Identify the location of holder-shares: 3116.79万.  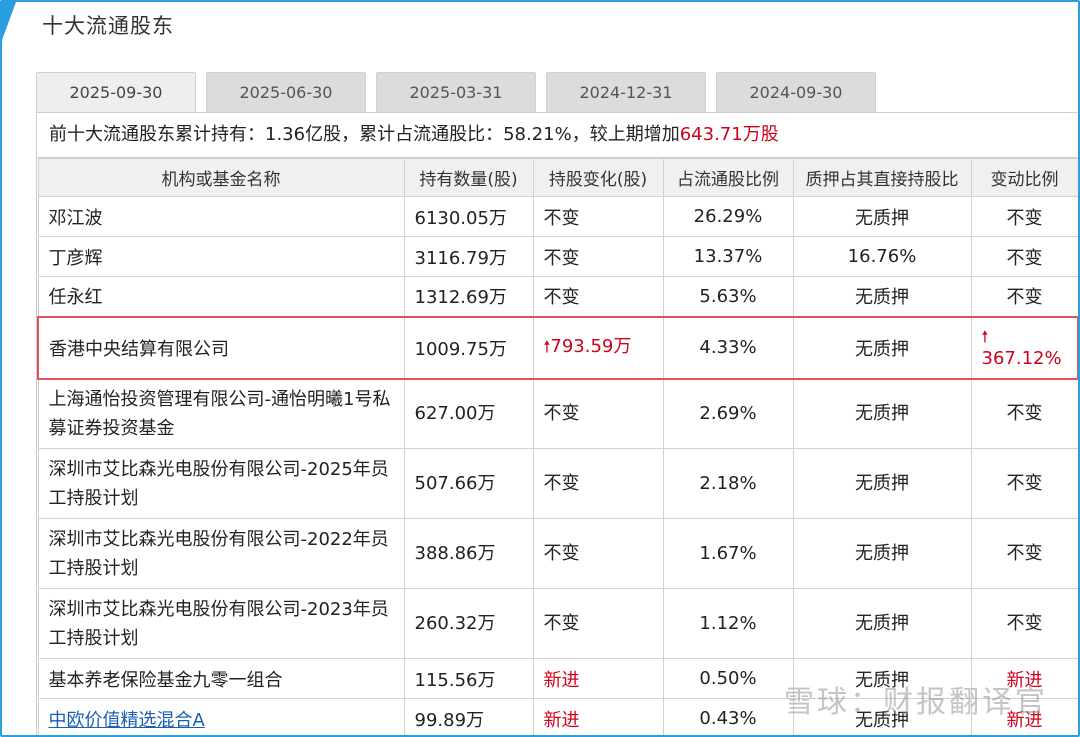
(468, 256).